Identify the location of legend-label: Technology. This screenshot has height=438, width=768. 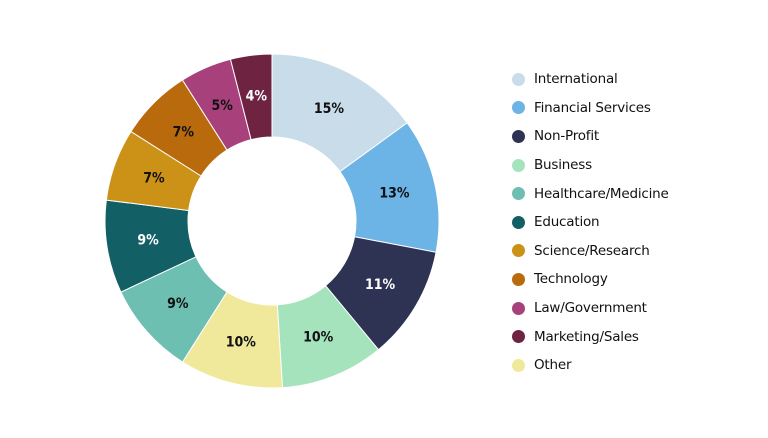
(571, 279).